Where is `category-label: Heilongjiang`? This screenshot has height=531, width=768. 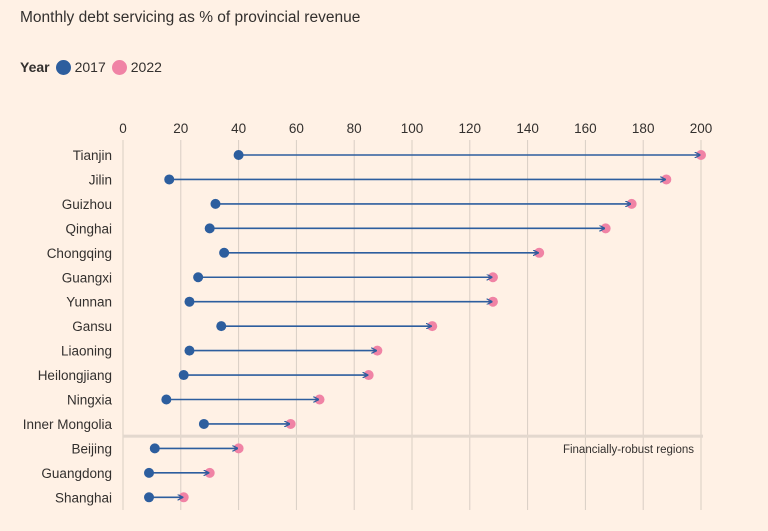
category-label: Heilongjiang is located at coordinates (75, 375).